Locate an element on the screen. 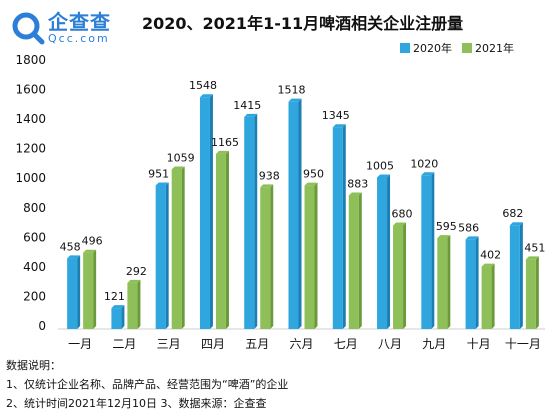 The height and width of the screenshot is (416, 557). logo-name-en: Qcc.com is located at coordinates (79, 38).